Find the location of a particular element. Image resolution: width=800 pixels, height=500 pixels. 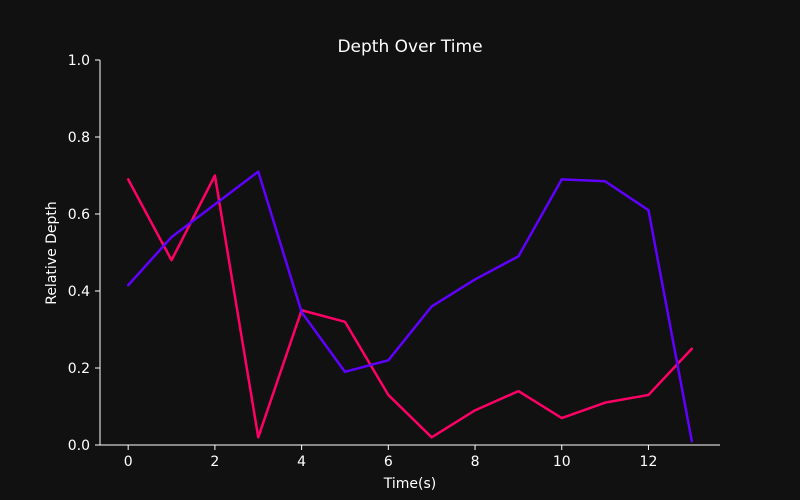

x-tick-label: 0 is located at coordinates (128, 462).